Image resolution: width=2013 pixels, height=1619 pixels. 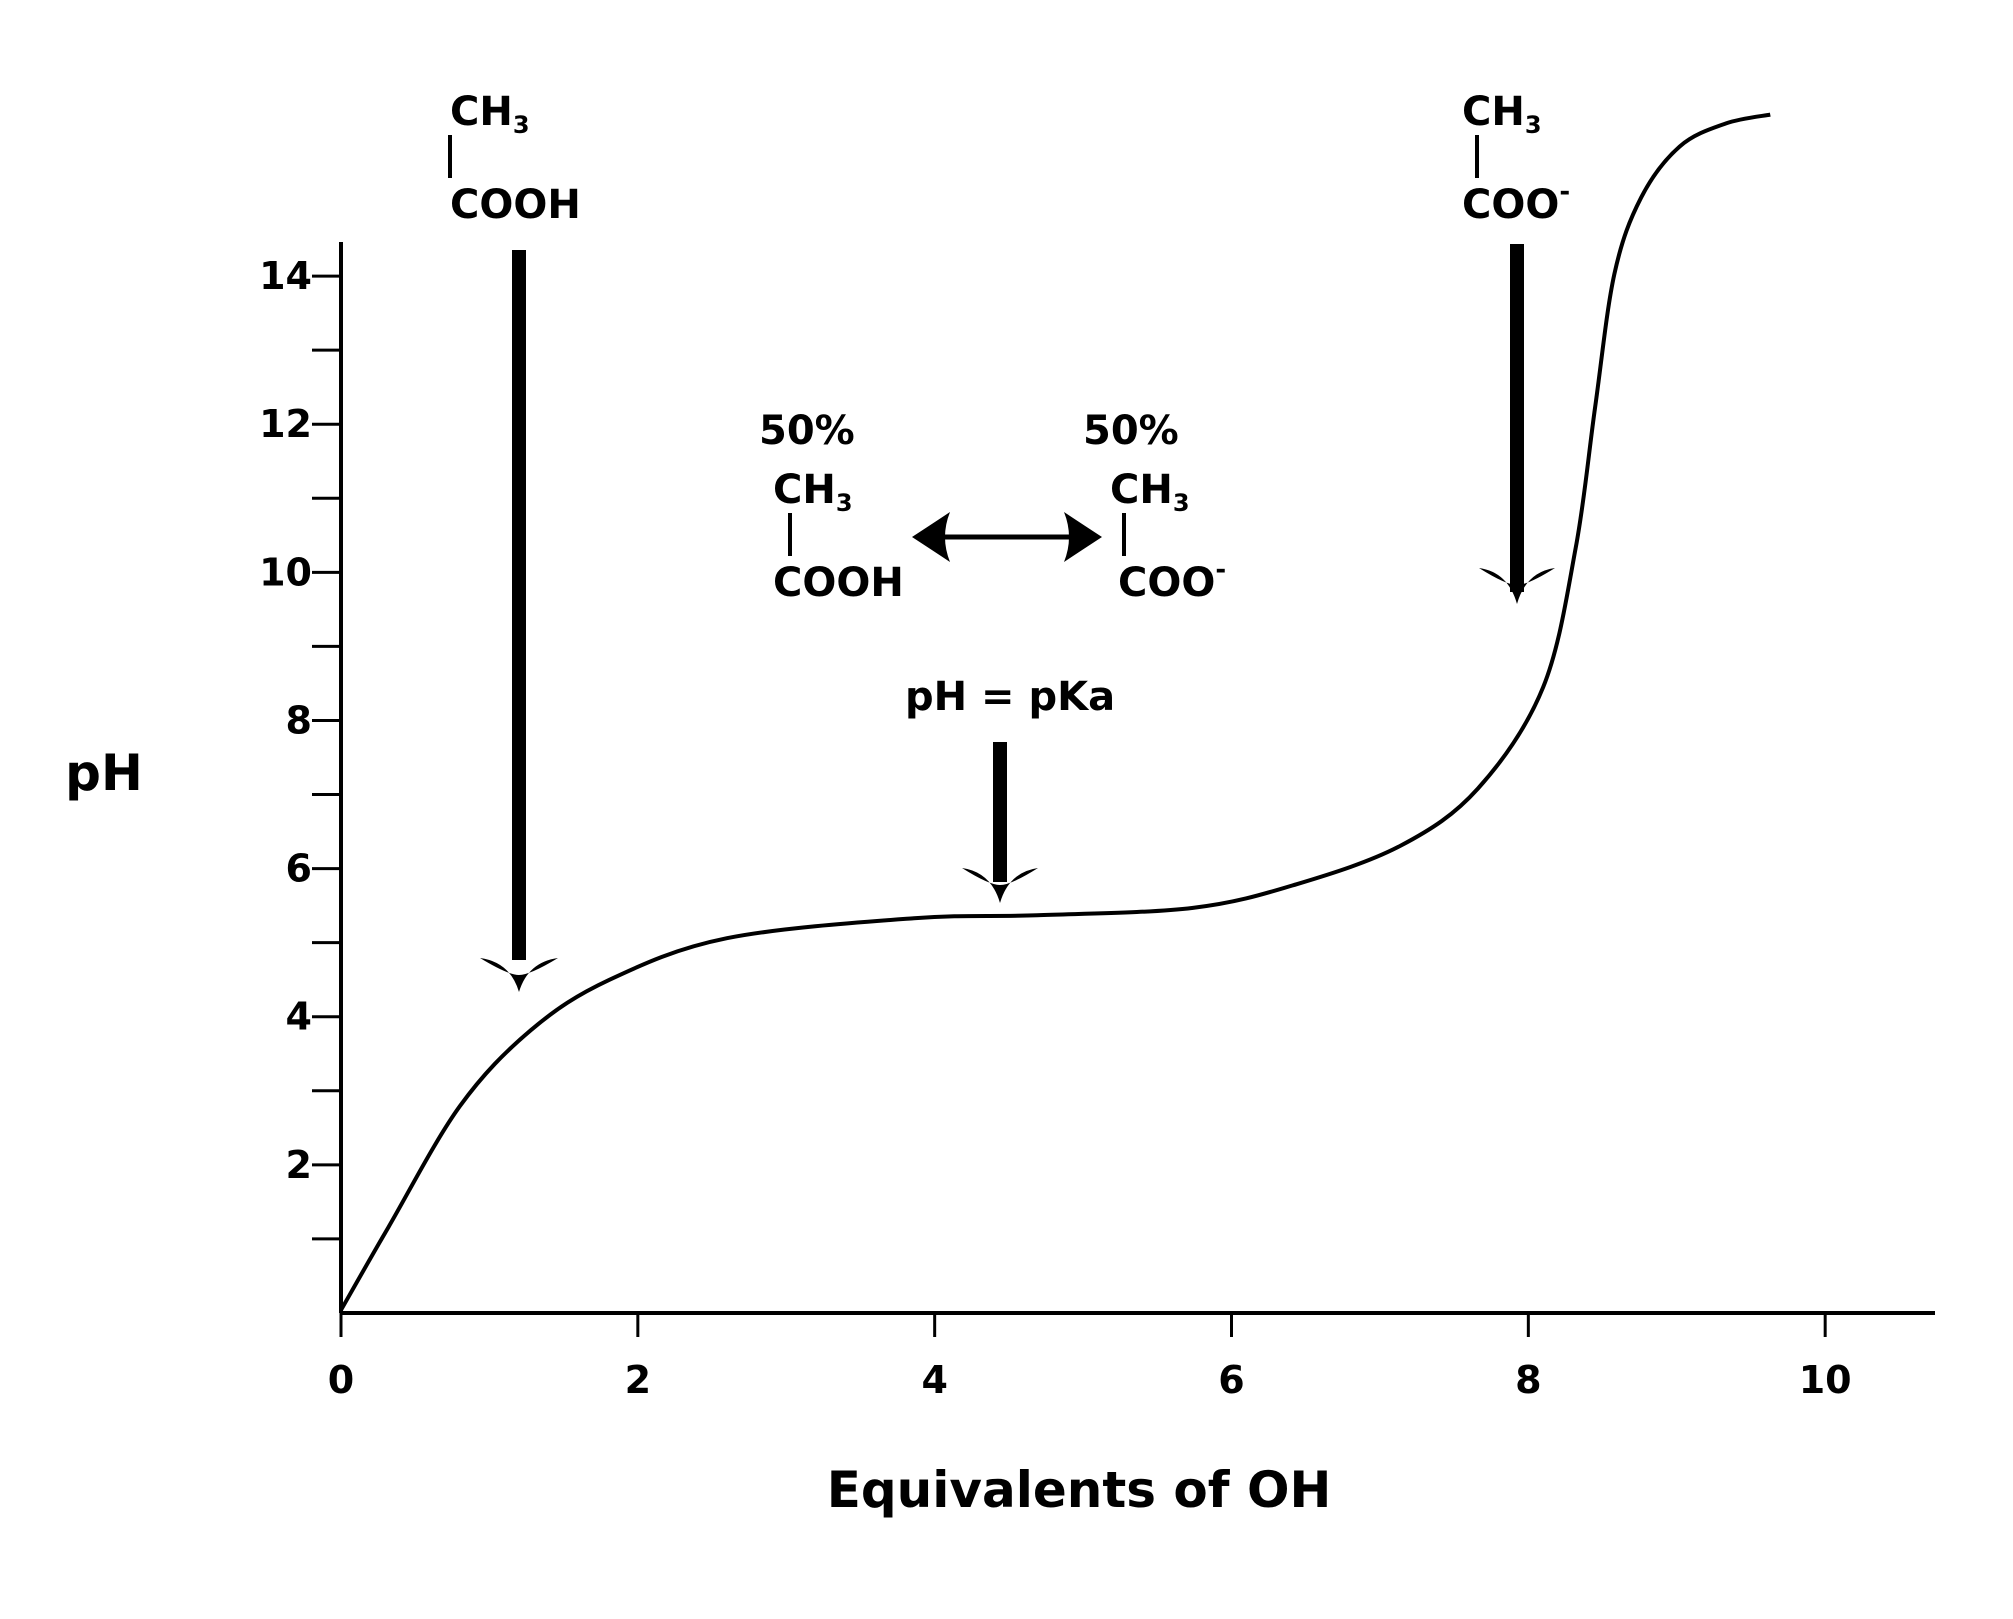 I want to click on annotation: pH = pKa, so click(x=1010, y=697).